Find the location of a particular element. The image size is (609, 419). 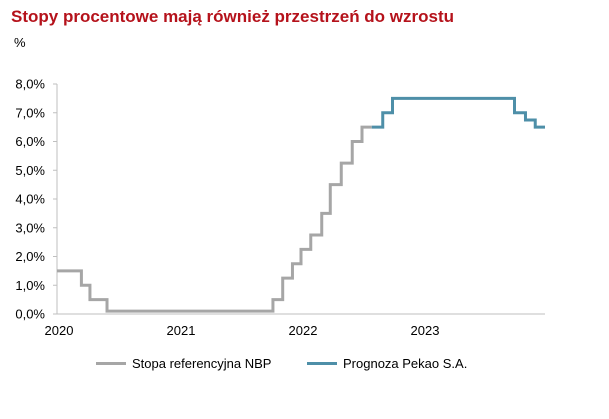

x-tick-label: 2020 is located at coordinates (59, 330).